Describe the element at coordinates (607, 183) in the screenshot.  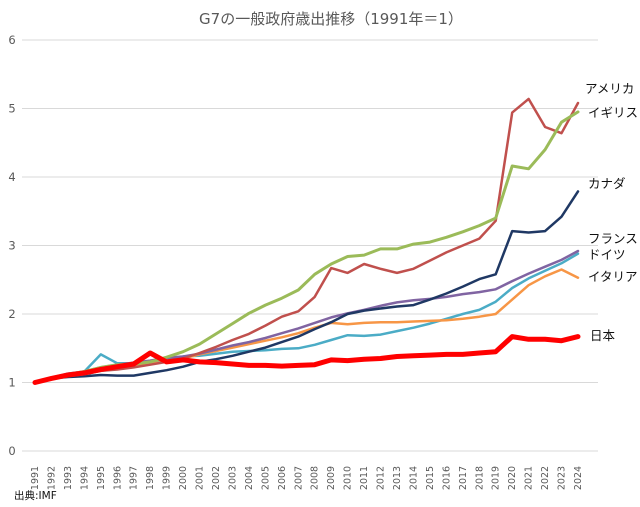
I see `label-canada: カナダ` at that location.